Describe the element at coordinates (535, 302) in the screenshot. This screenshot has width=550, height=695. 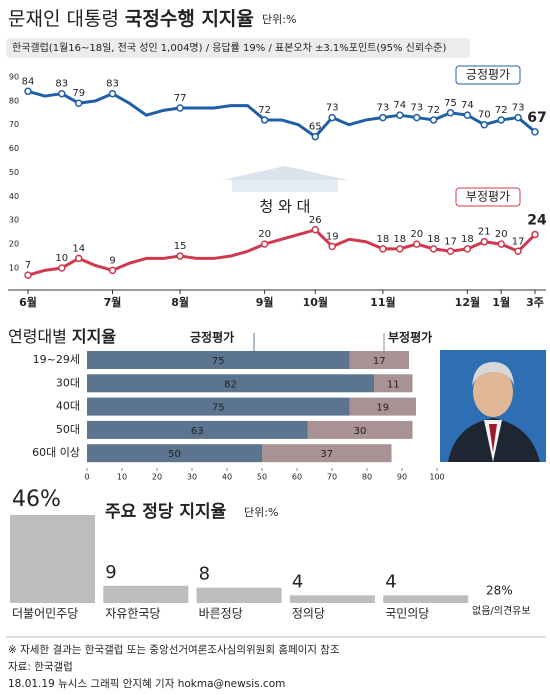
I see `x-tick-label: 3주` at that location.